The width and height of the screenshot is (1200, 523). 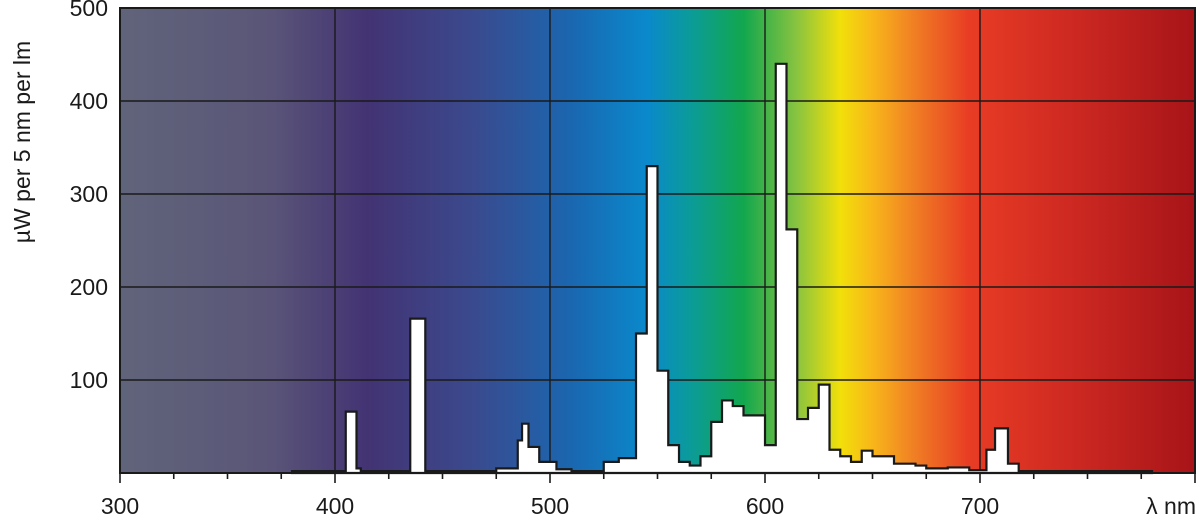 I want to click on x-axis: 300 400 500 600 700, so click(x=648, y=496).